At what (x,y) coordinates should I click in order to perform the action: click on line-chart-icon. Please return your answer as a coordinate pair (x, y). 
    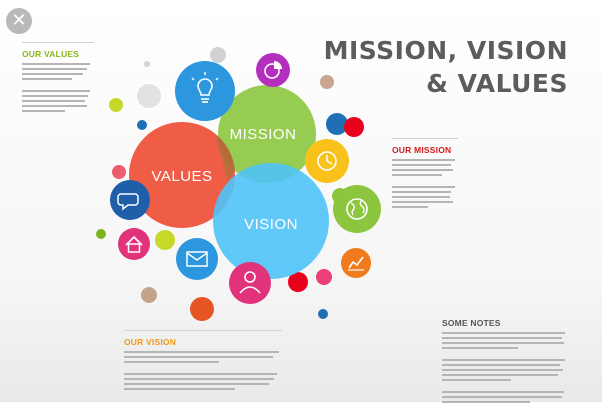
    Looking at the image, I should click on (356, 263).